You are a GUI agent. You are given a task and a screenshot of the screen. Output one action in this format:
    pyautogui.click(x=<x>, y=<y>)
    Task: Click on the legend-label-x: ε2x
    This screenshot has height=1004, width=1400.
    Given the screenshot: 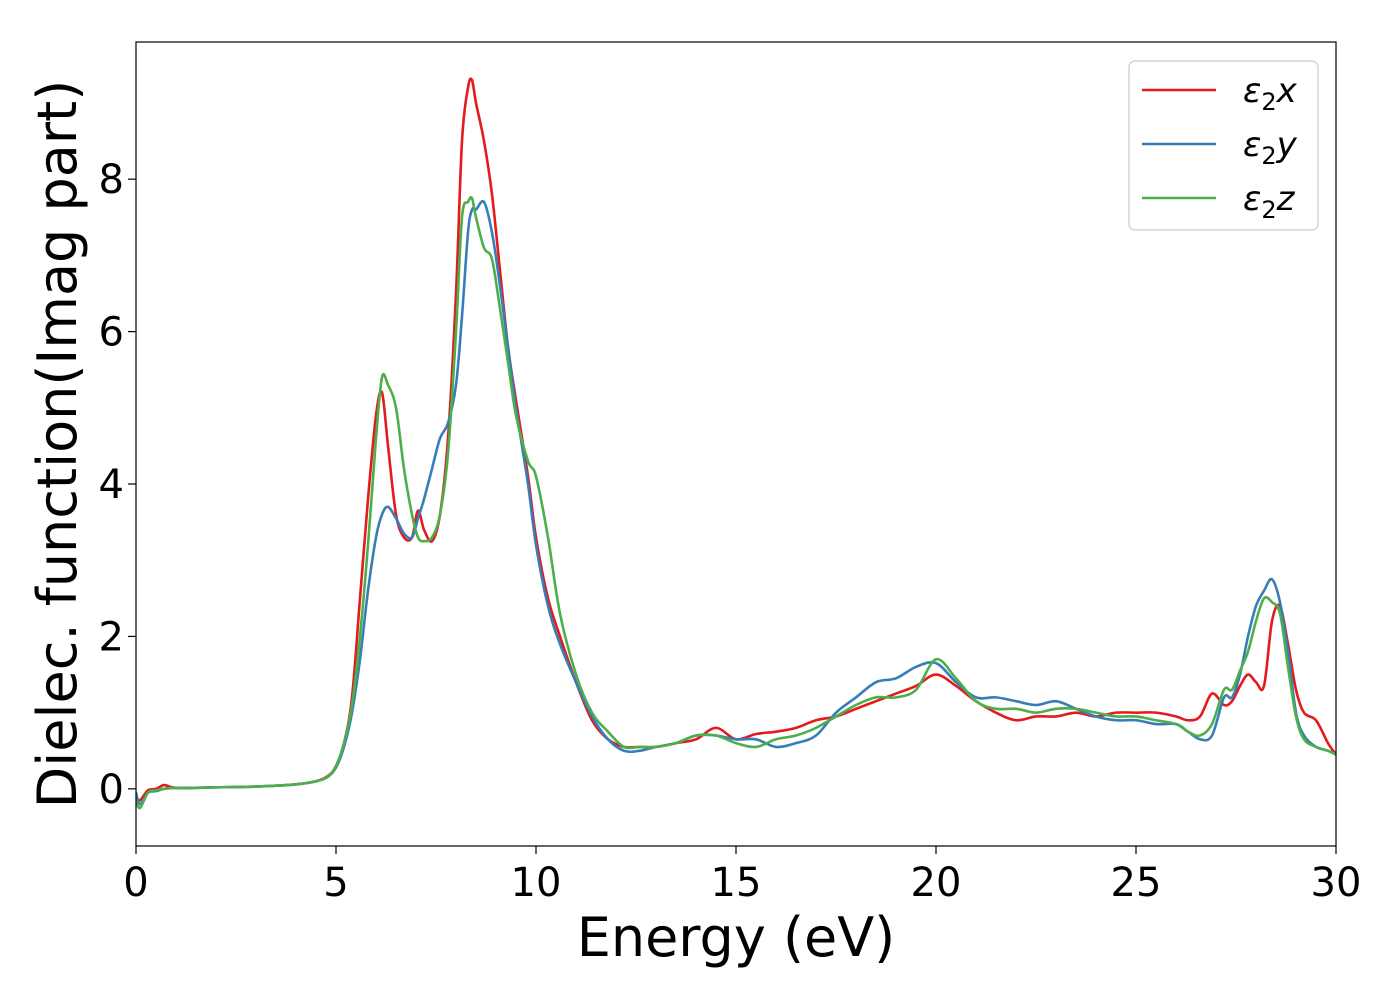 What is the action you would take?
    pyautogui.click(x=1270, y=93)
    